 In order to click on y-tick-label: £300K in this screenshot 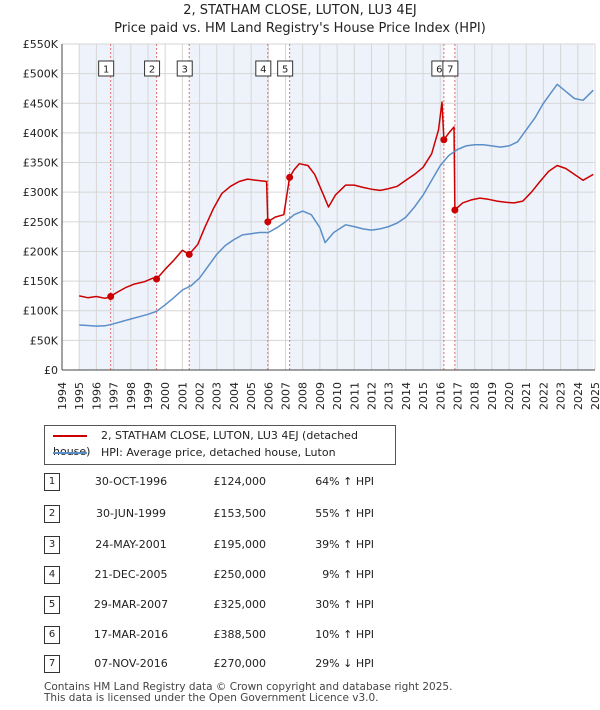, I will do `click(41, 192)`.